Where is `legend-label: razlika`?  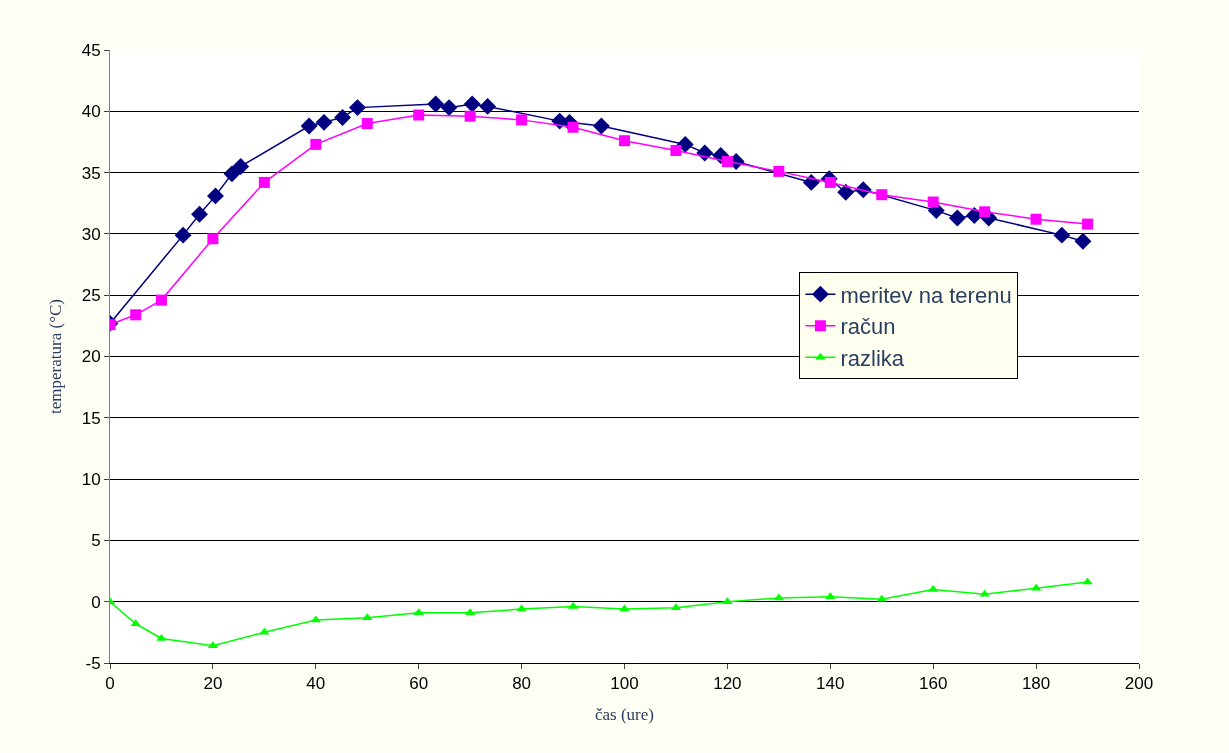
legend-label: razlika is located at coordinates (872, 358).